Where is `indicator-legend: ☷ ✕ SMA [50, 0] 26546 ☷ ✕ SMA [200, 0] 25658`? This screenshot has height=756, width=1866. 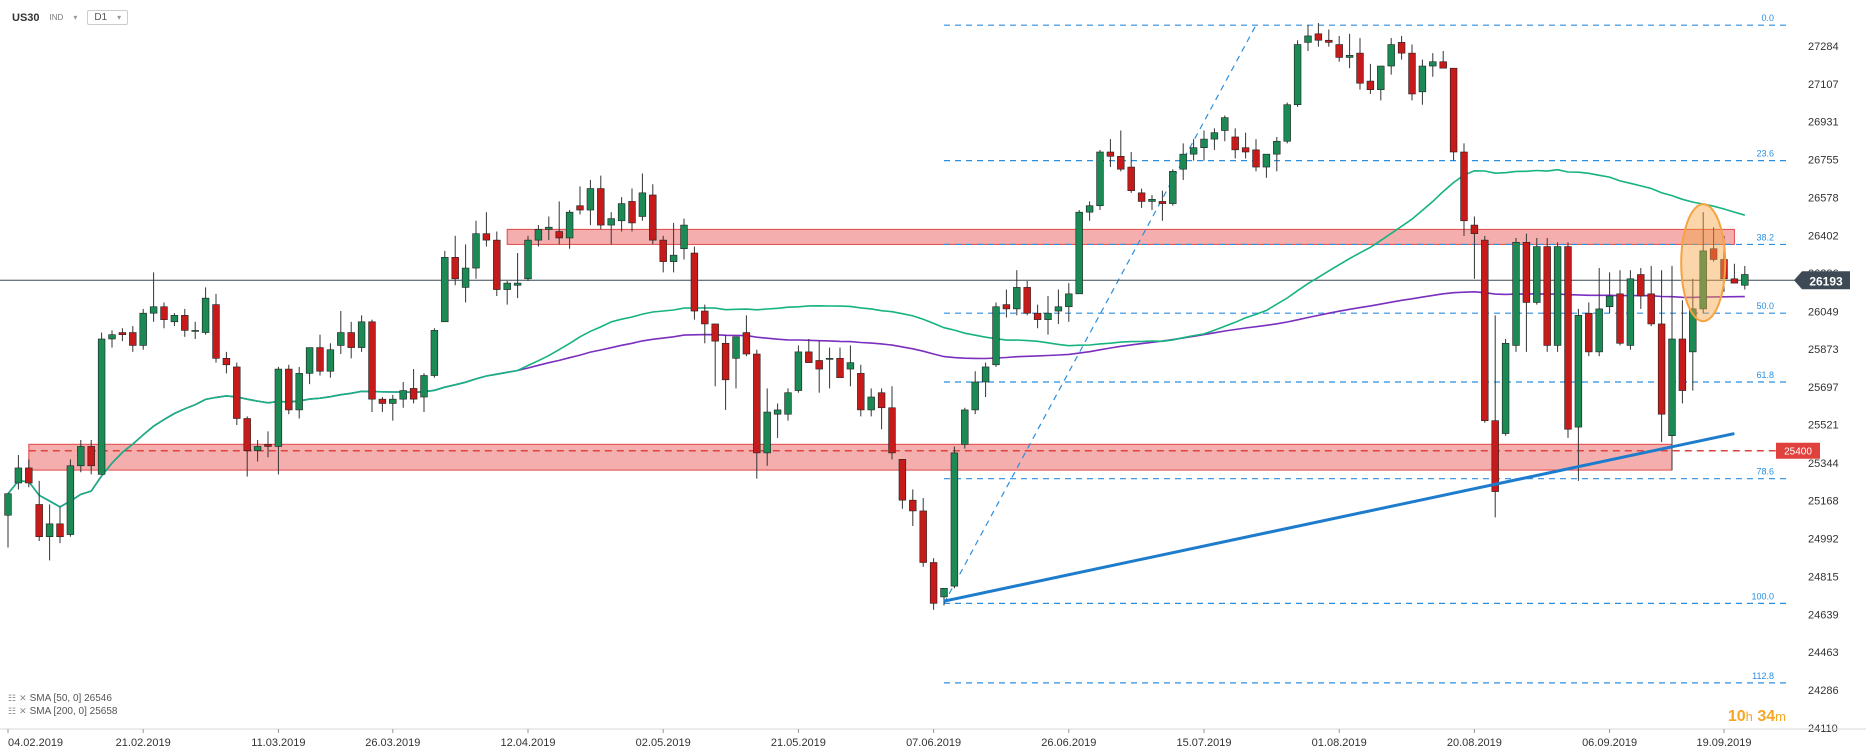
indicator-legend: ☷ ✕ SMA [50, 0] 26546 ☷ ✕ SMA [200, 0] 25658 is located at coordinates (62, 705).